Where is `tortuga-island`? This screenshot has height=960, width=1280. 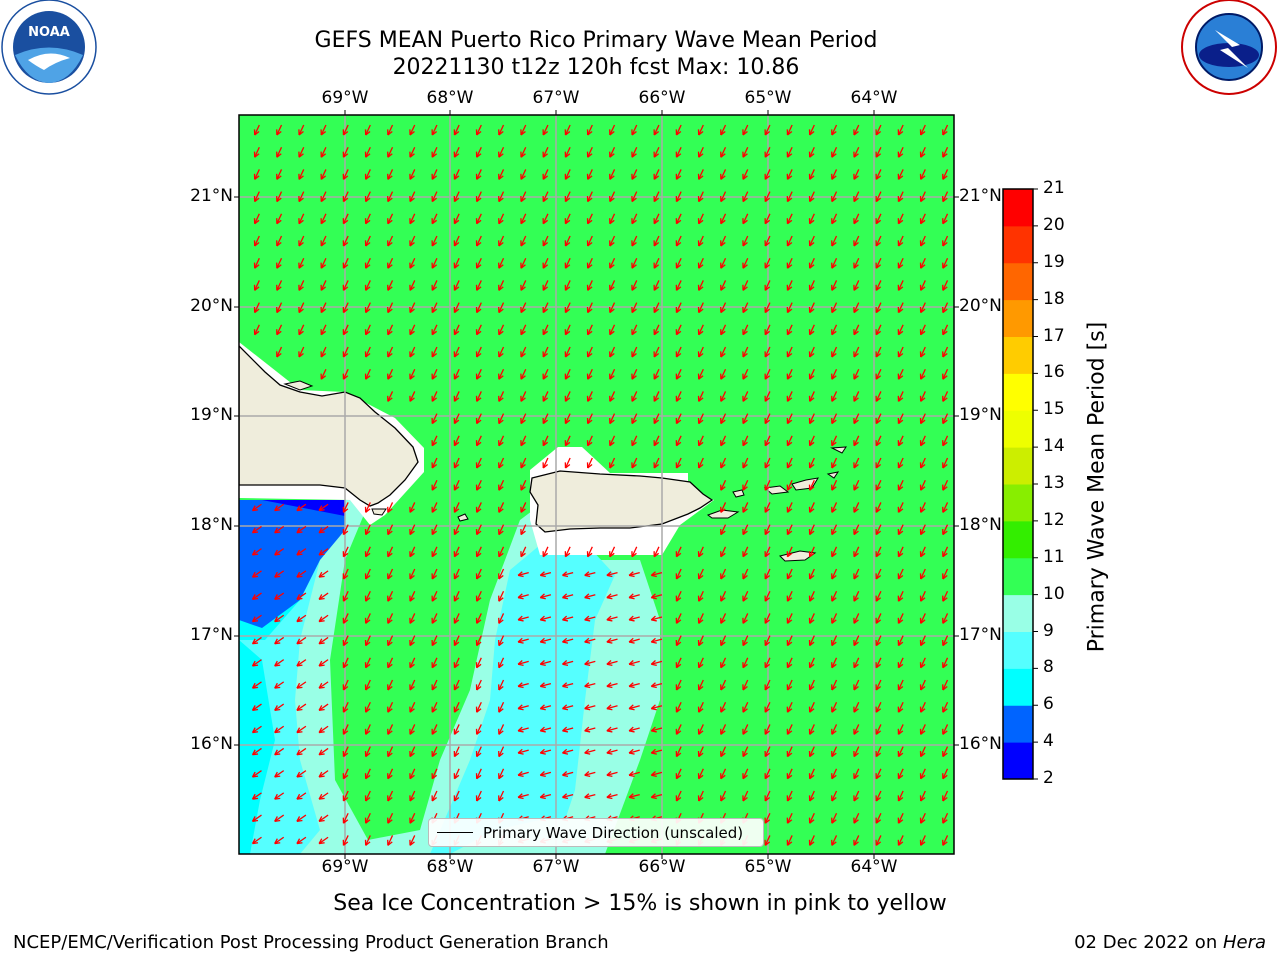
tortuga-island is located at coordinates (298, 385).